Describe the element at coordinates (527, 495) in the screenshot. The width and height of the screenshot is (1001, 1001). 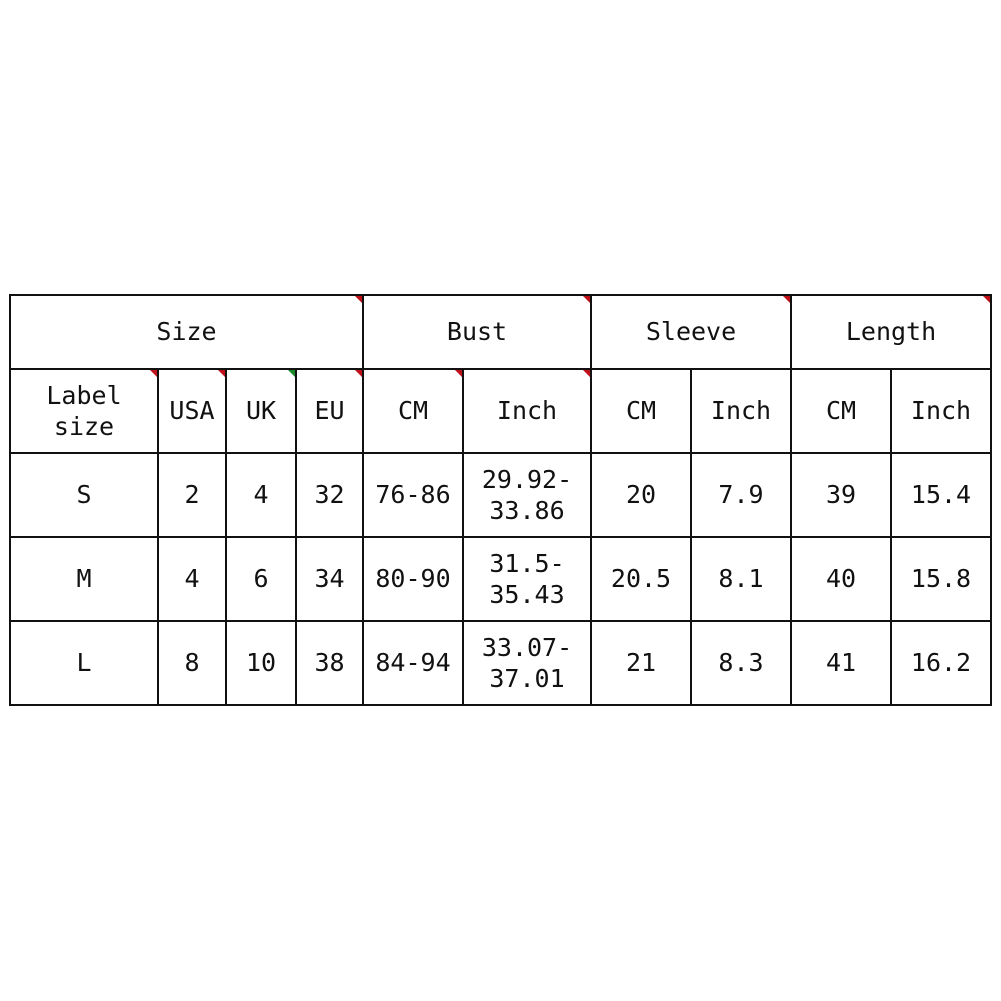
I see `cell-bust-inch: 29.92-33.86` at that location.